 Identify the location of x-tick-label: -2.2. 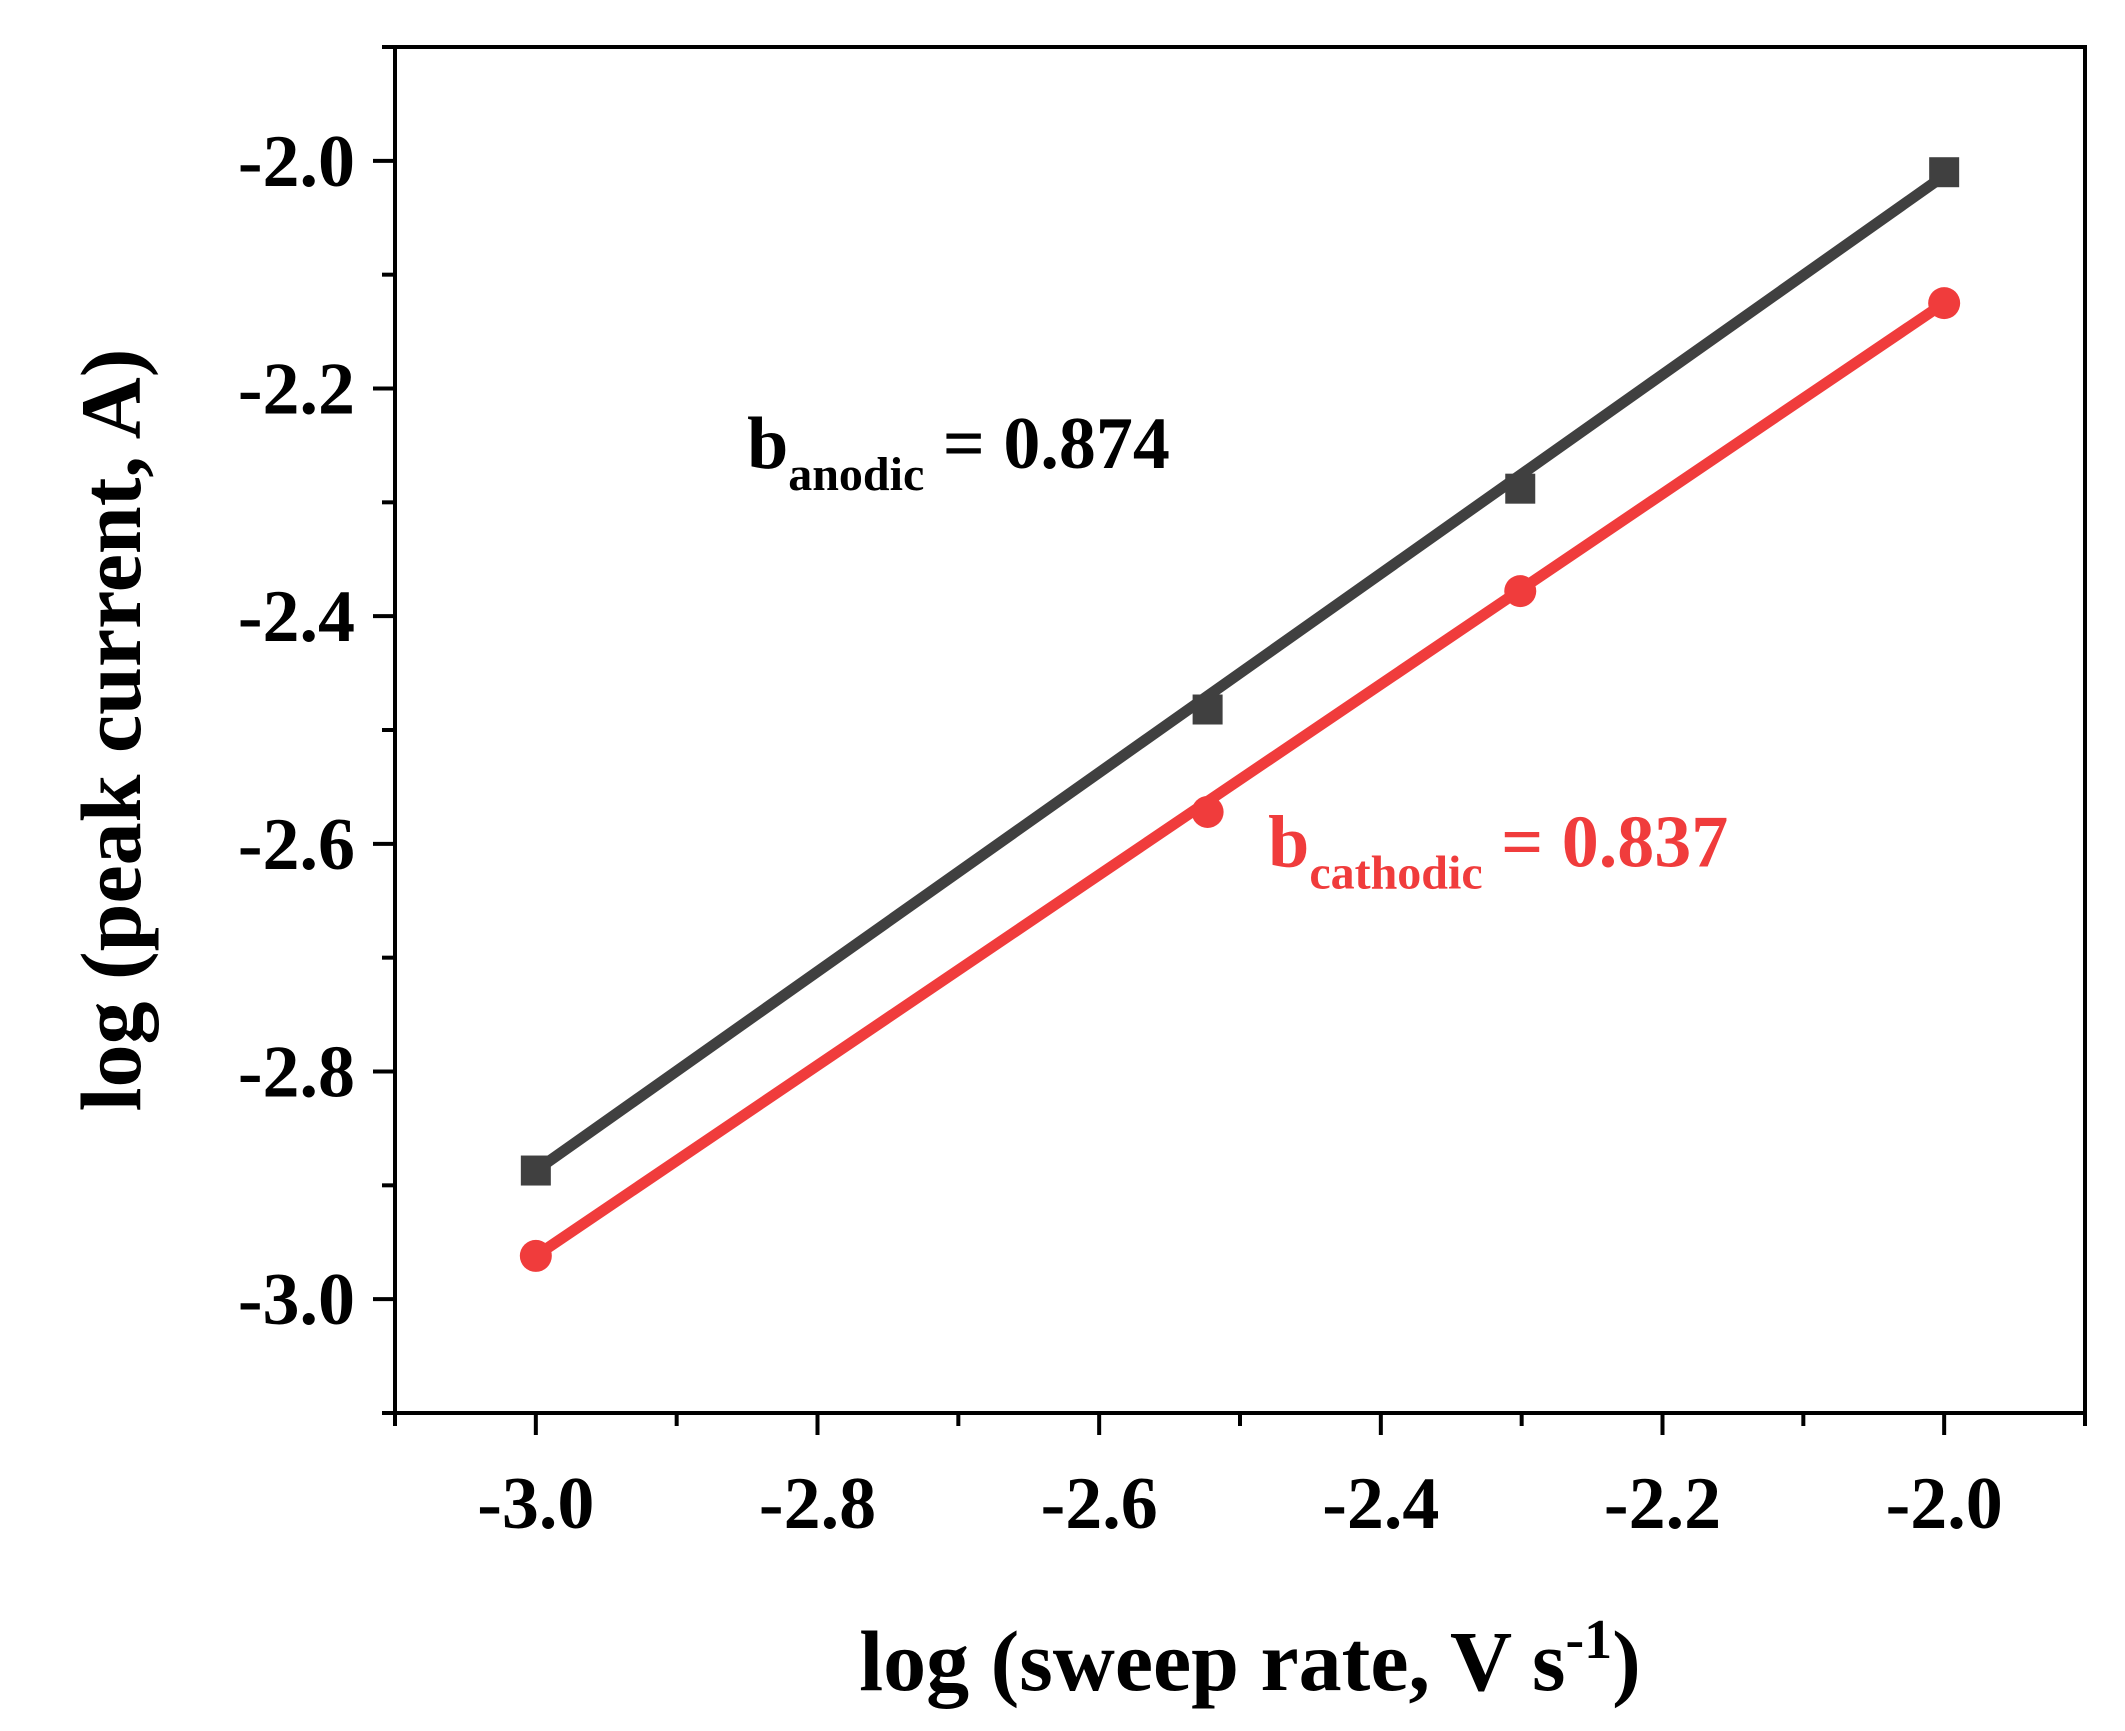
(1662, 1504).